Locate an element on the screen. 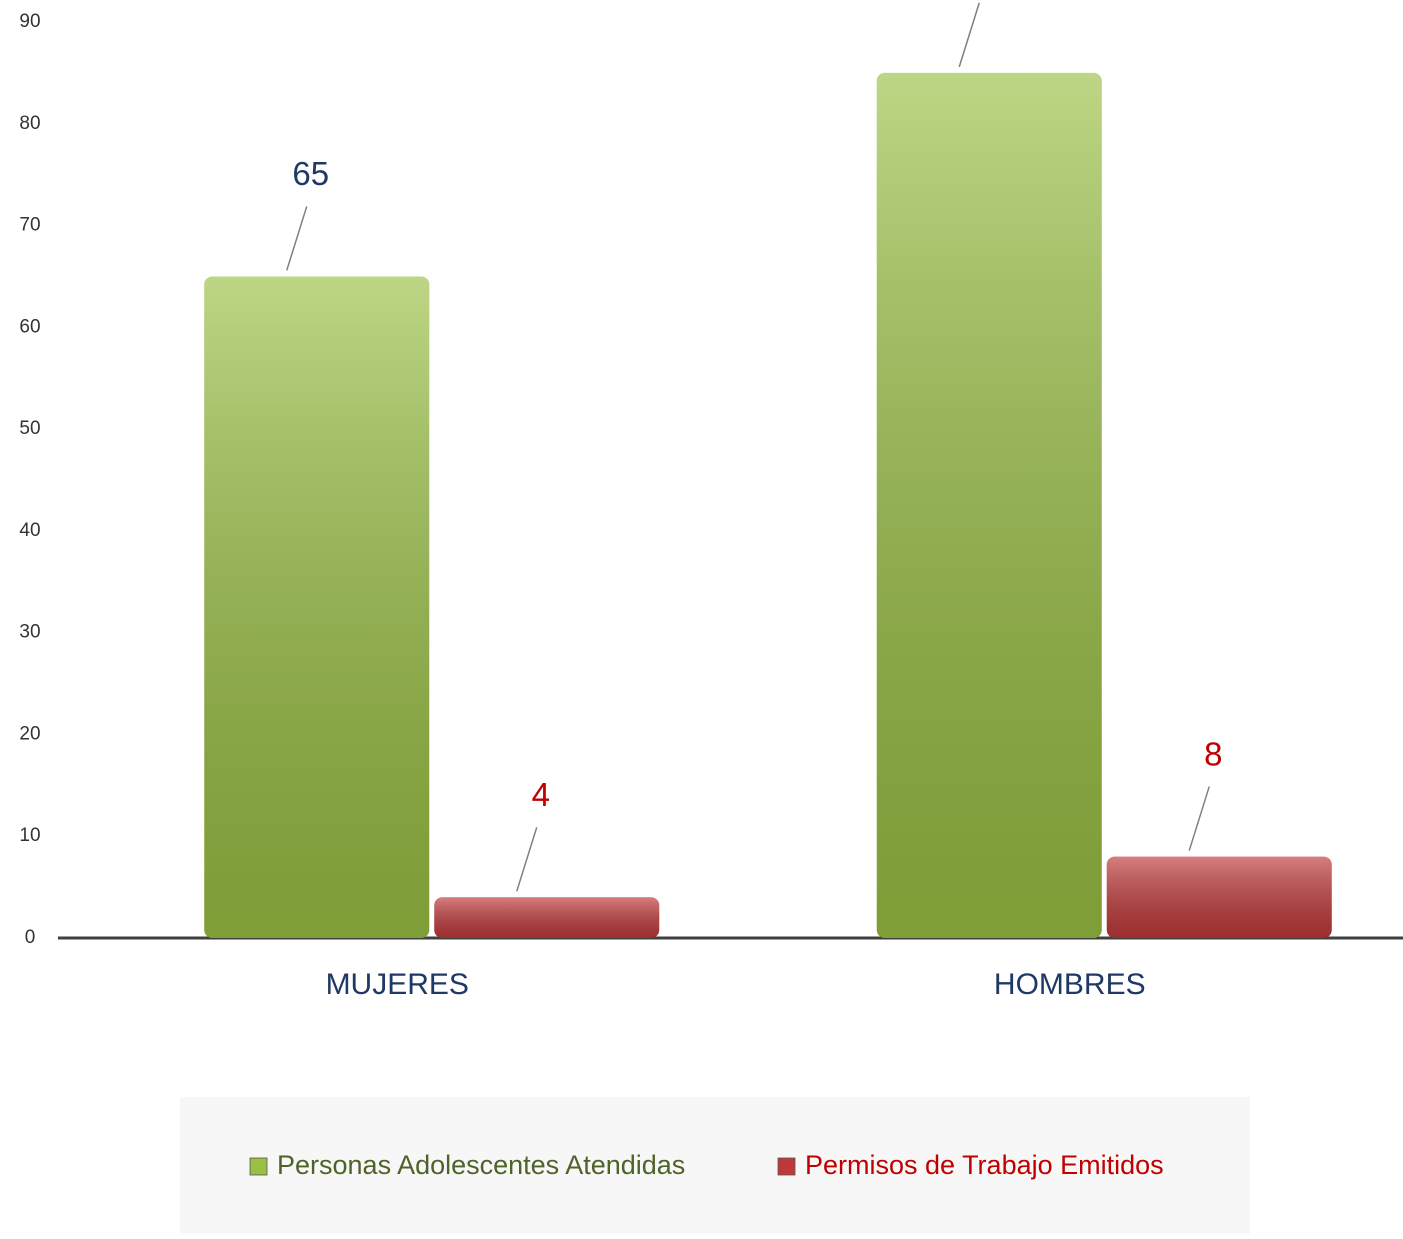 The height and width of the screenshot is (1239, 1403). y-tick-label: 80 is located at coordinates (29, 123).